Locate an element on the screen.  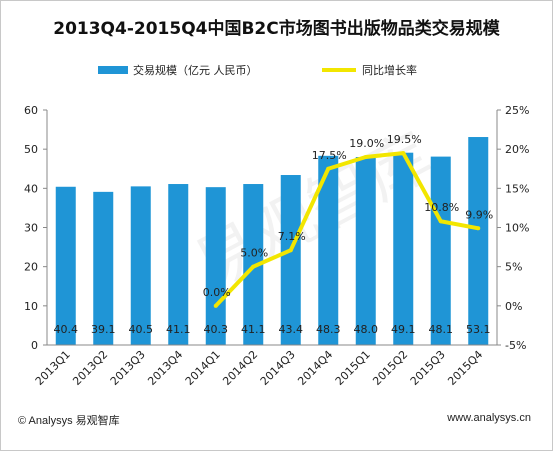
growth-value-label: 19.5% is located at coordinates (404, 139).